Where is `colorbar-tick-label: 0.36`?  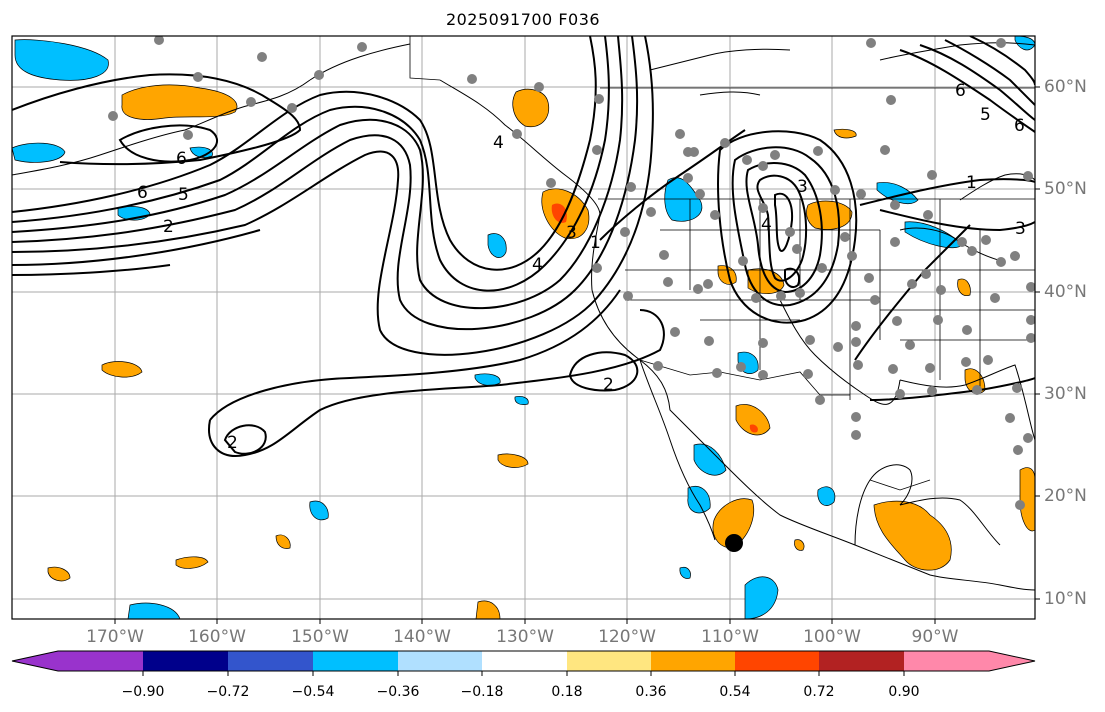 colorbar-tick-label: 0.36 is located at coordinates (651, 692).